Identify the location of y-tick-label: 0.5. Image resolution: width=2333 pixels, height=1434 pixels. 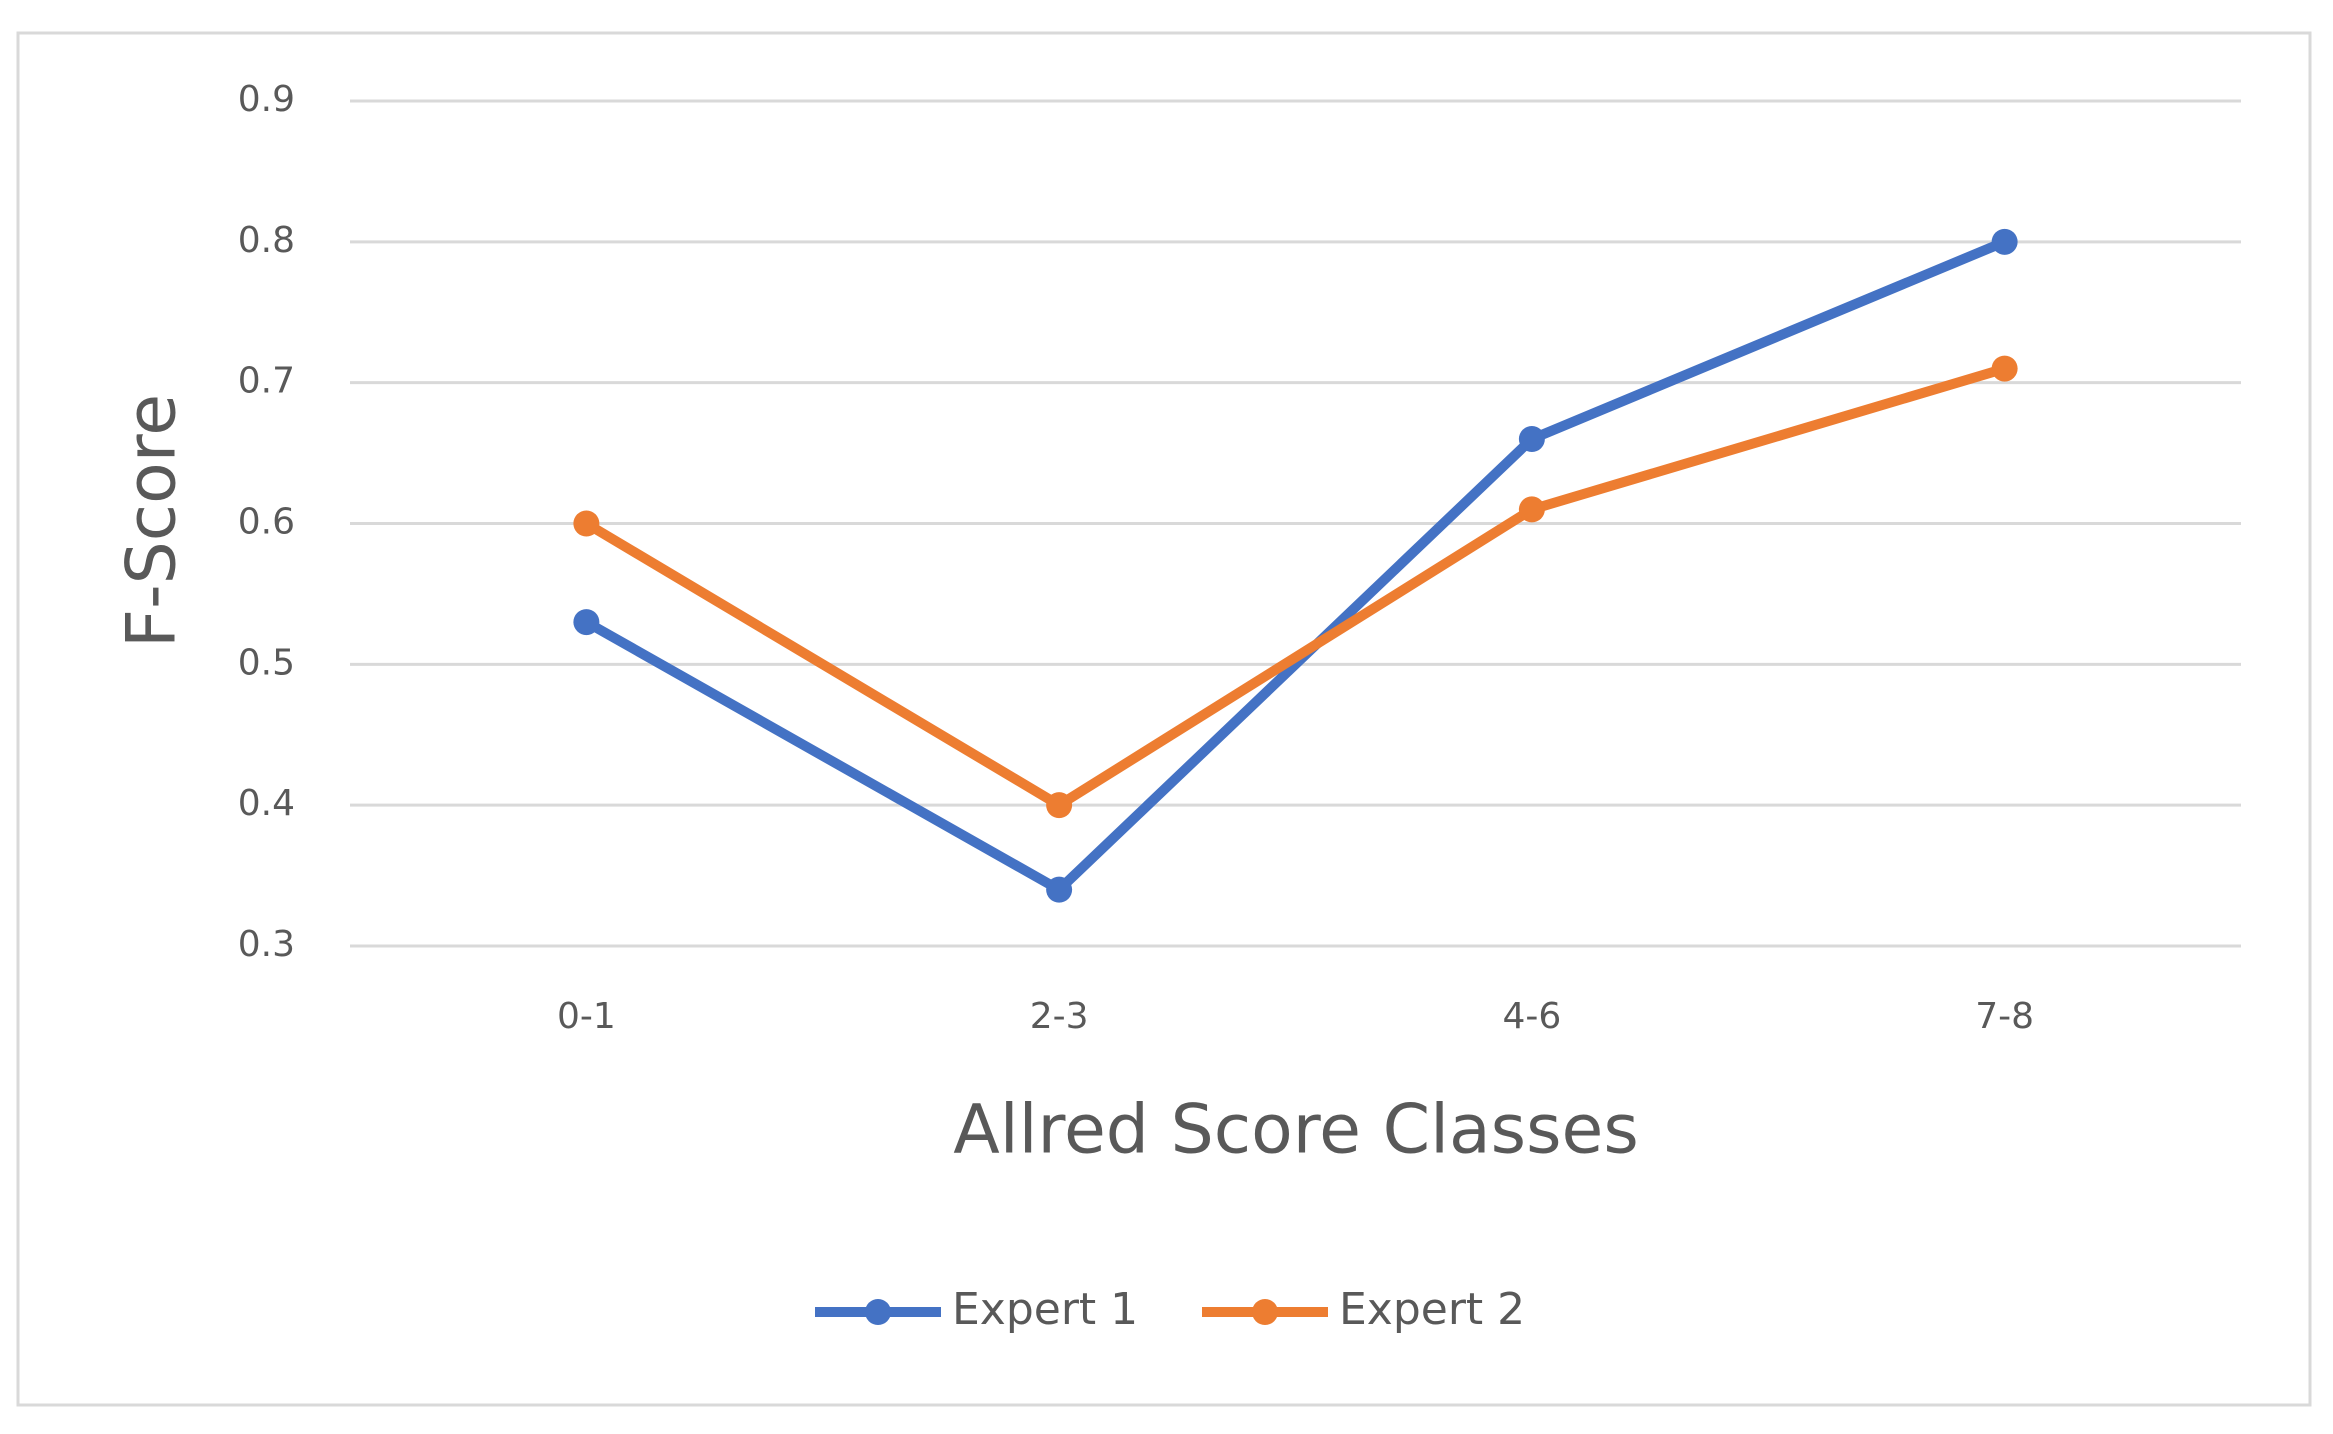
(266, 662).